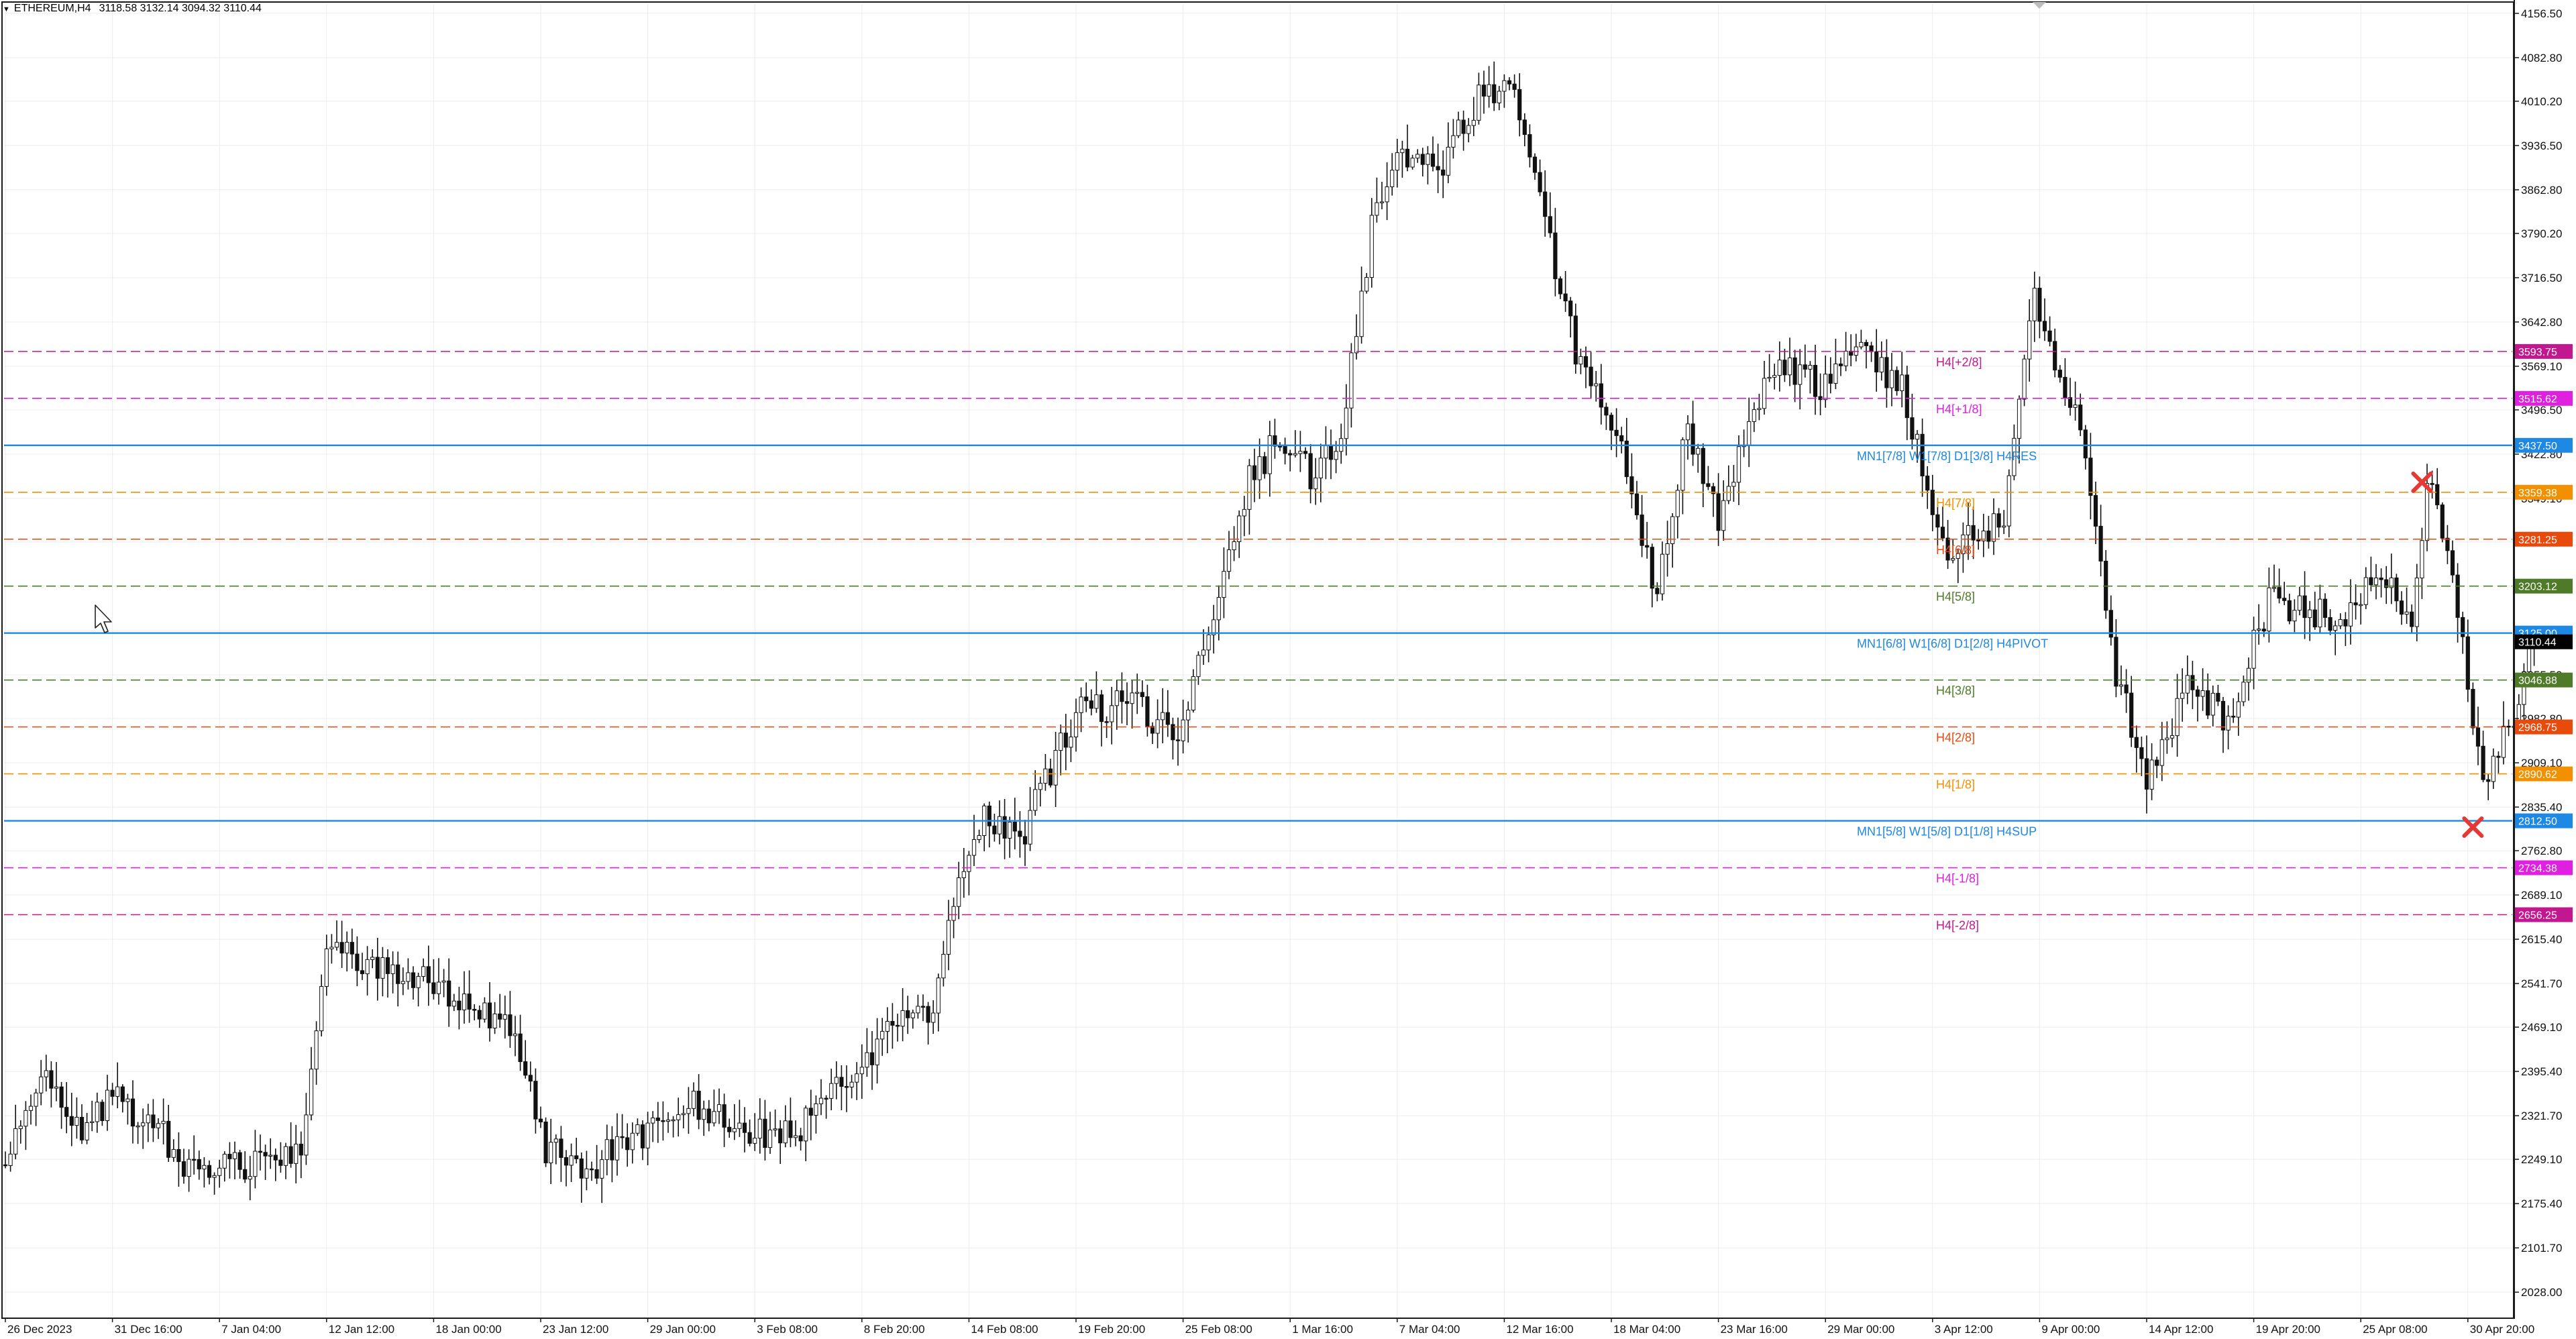  I want to click on price-tick-label: 3716.50, so click(2541, 278).